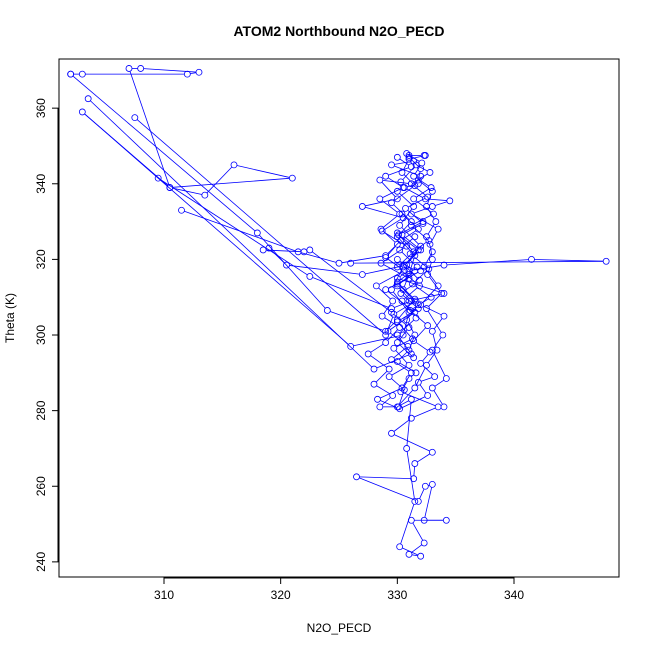  What do you see at coordinates (41, 259) in the screenshot?
I see `y-tick-label: 320` at bounding box center [41, 259].